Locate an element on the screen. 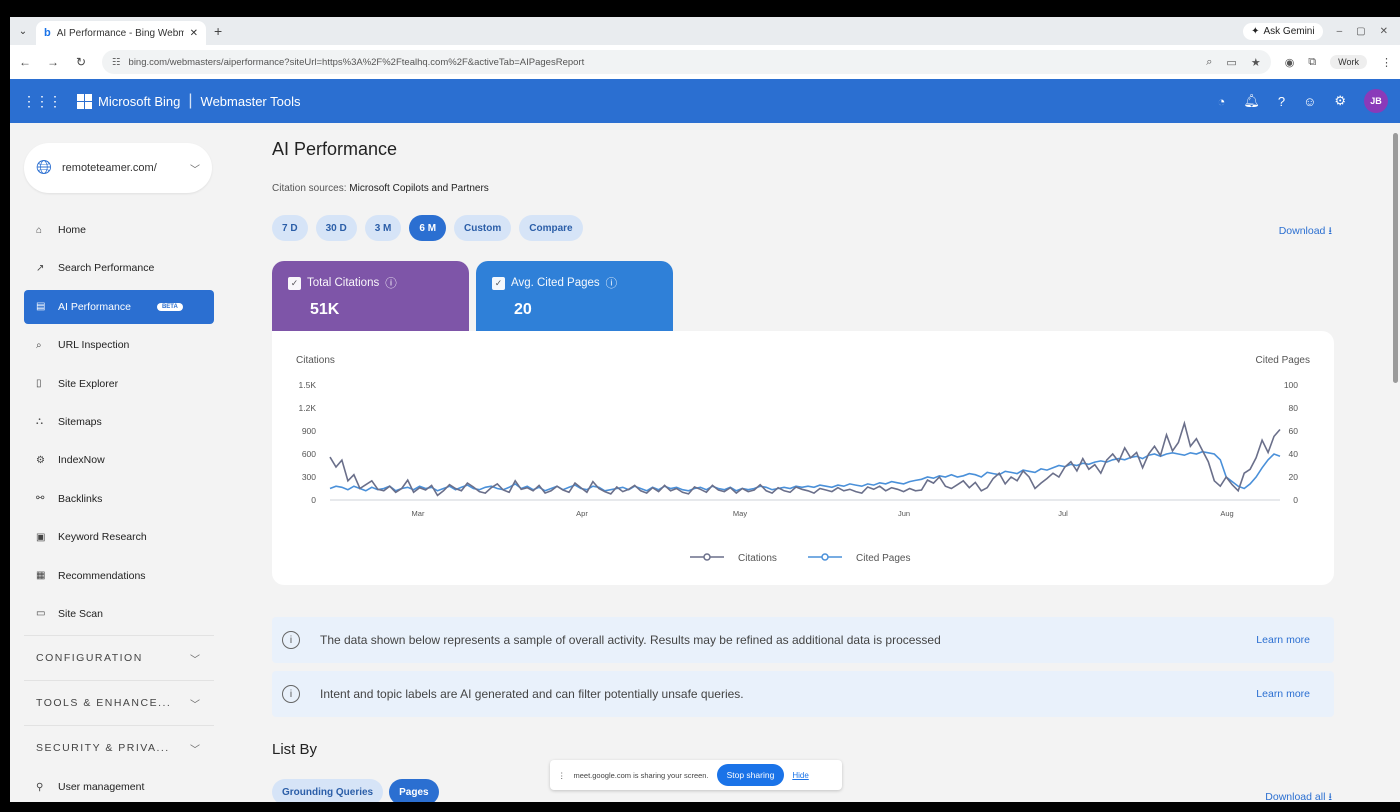 The height and width of the screenshot is (812, 1400). ai-performance-icon: ▤ is located at coordinates (41, 307).